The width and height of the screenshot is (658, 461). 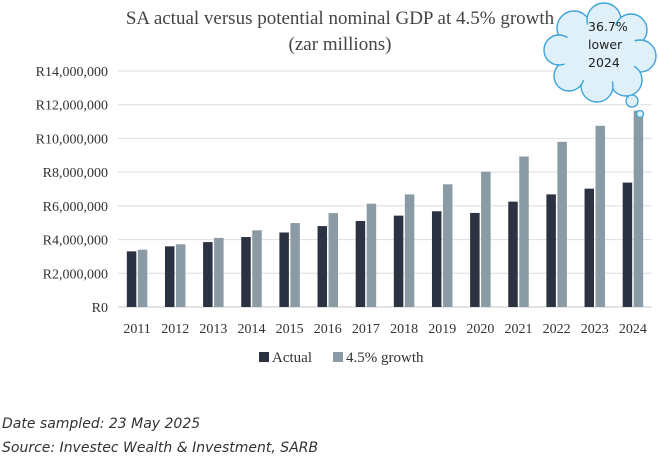 What do you see at coordinates (513, 254) in the screenshot?
I see `bar-actual-2021` at bounding box center [513, 254].